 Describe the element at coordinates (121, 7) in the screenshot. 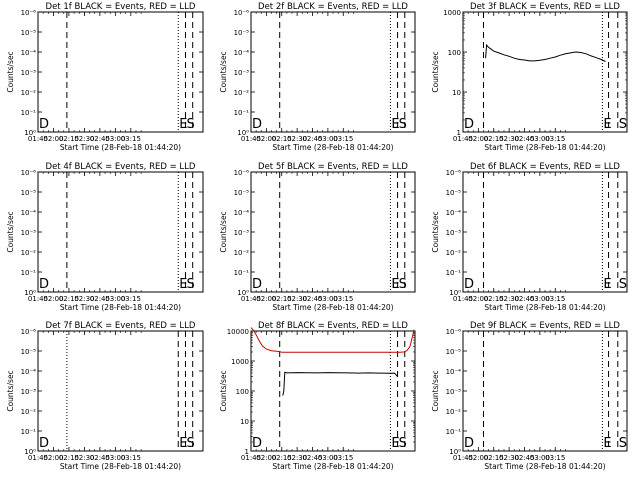

I see `plot-title: Det 1f BLACK = Events, RED = LLD` at that location.